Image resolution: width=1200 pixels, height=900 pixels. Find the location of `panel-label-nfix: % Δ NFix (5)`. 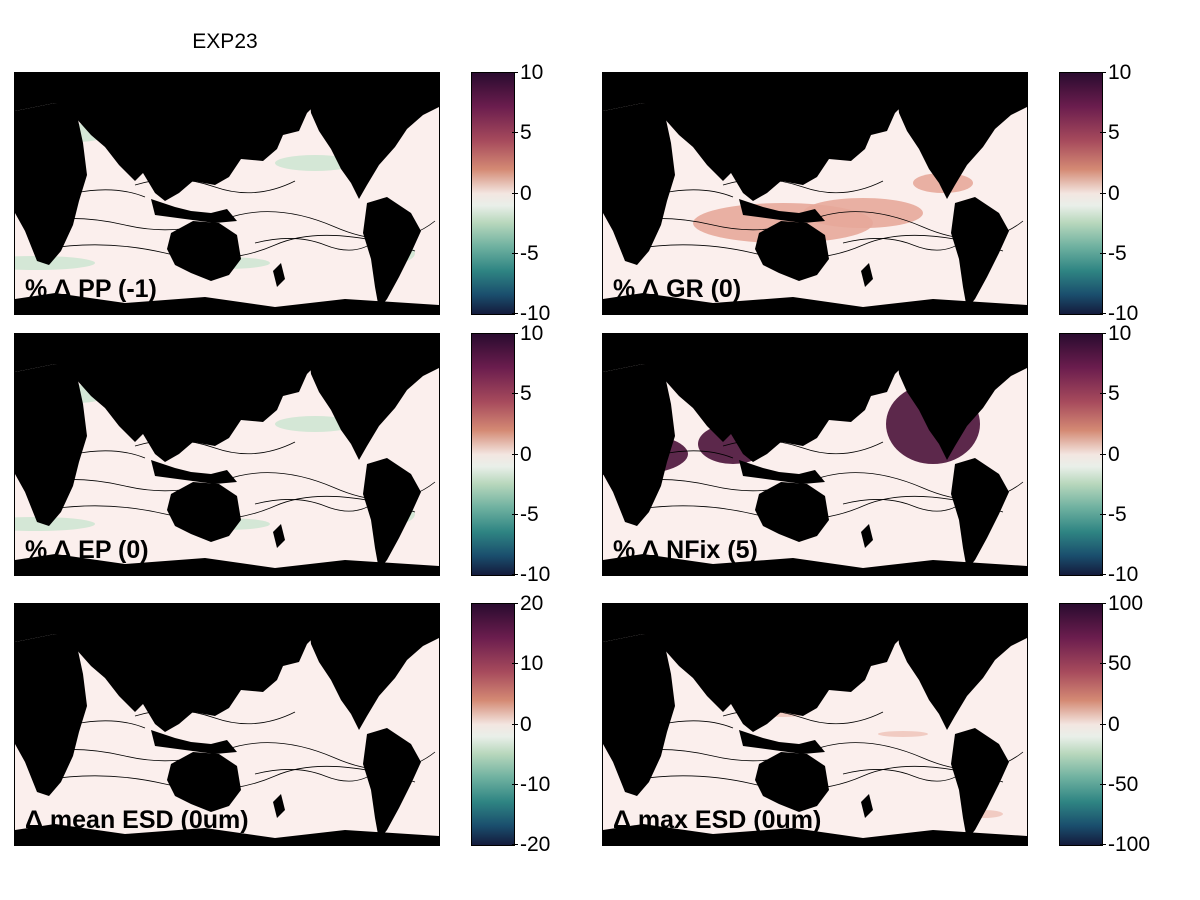

panel-label-nfix: % Δ NFix (5) is located at coordinates (685, 550).